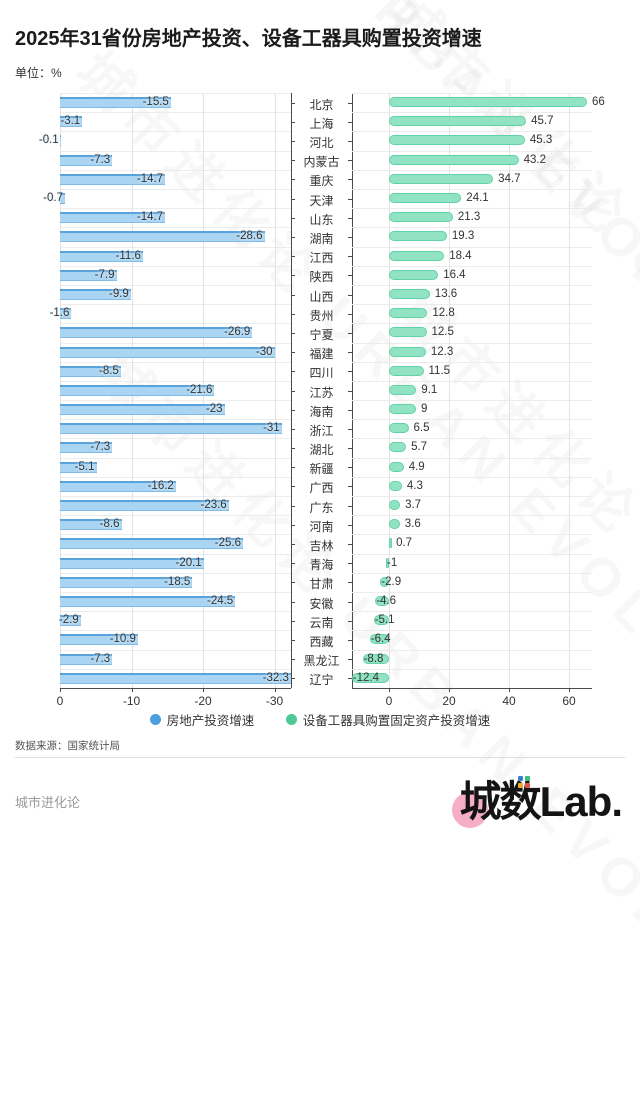  I want to click on x-axis-tick-label: -10, so click(131, 701).